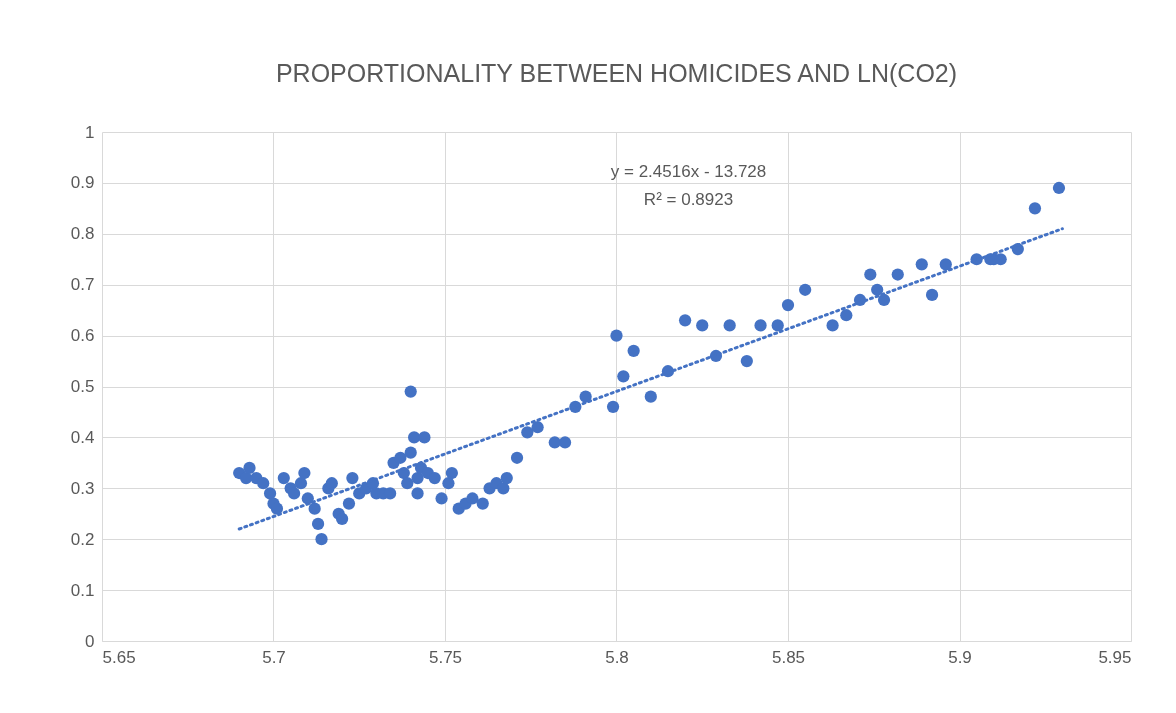 This screenshot has width=1176, height=713. I want to click on chart-title: PROPORTIONALITY BETWEEN HOMICIDES AND LN(CO2), so click(616, 73).